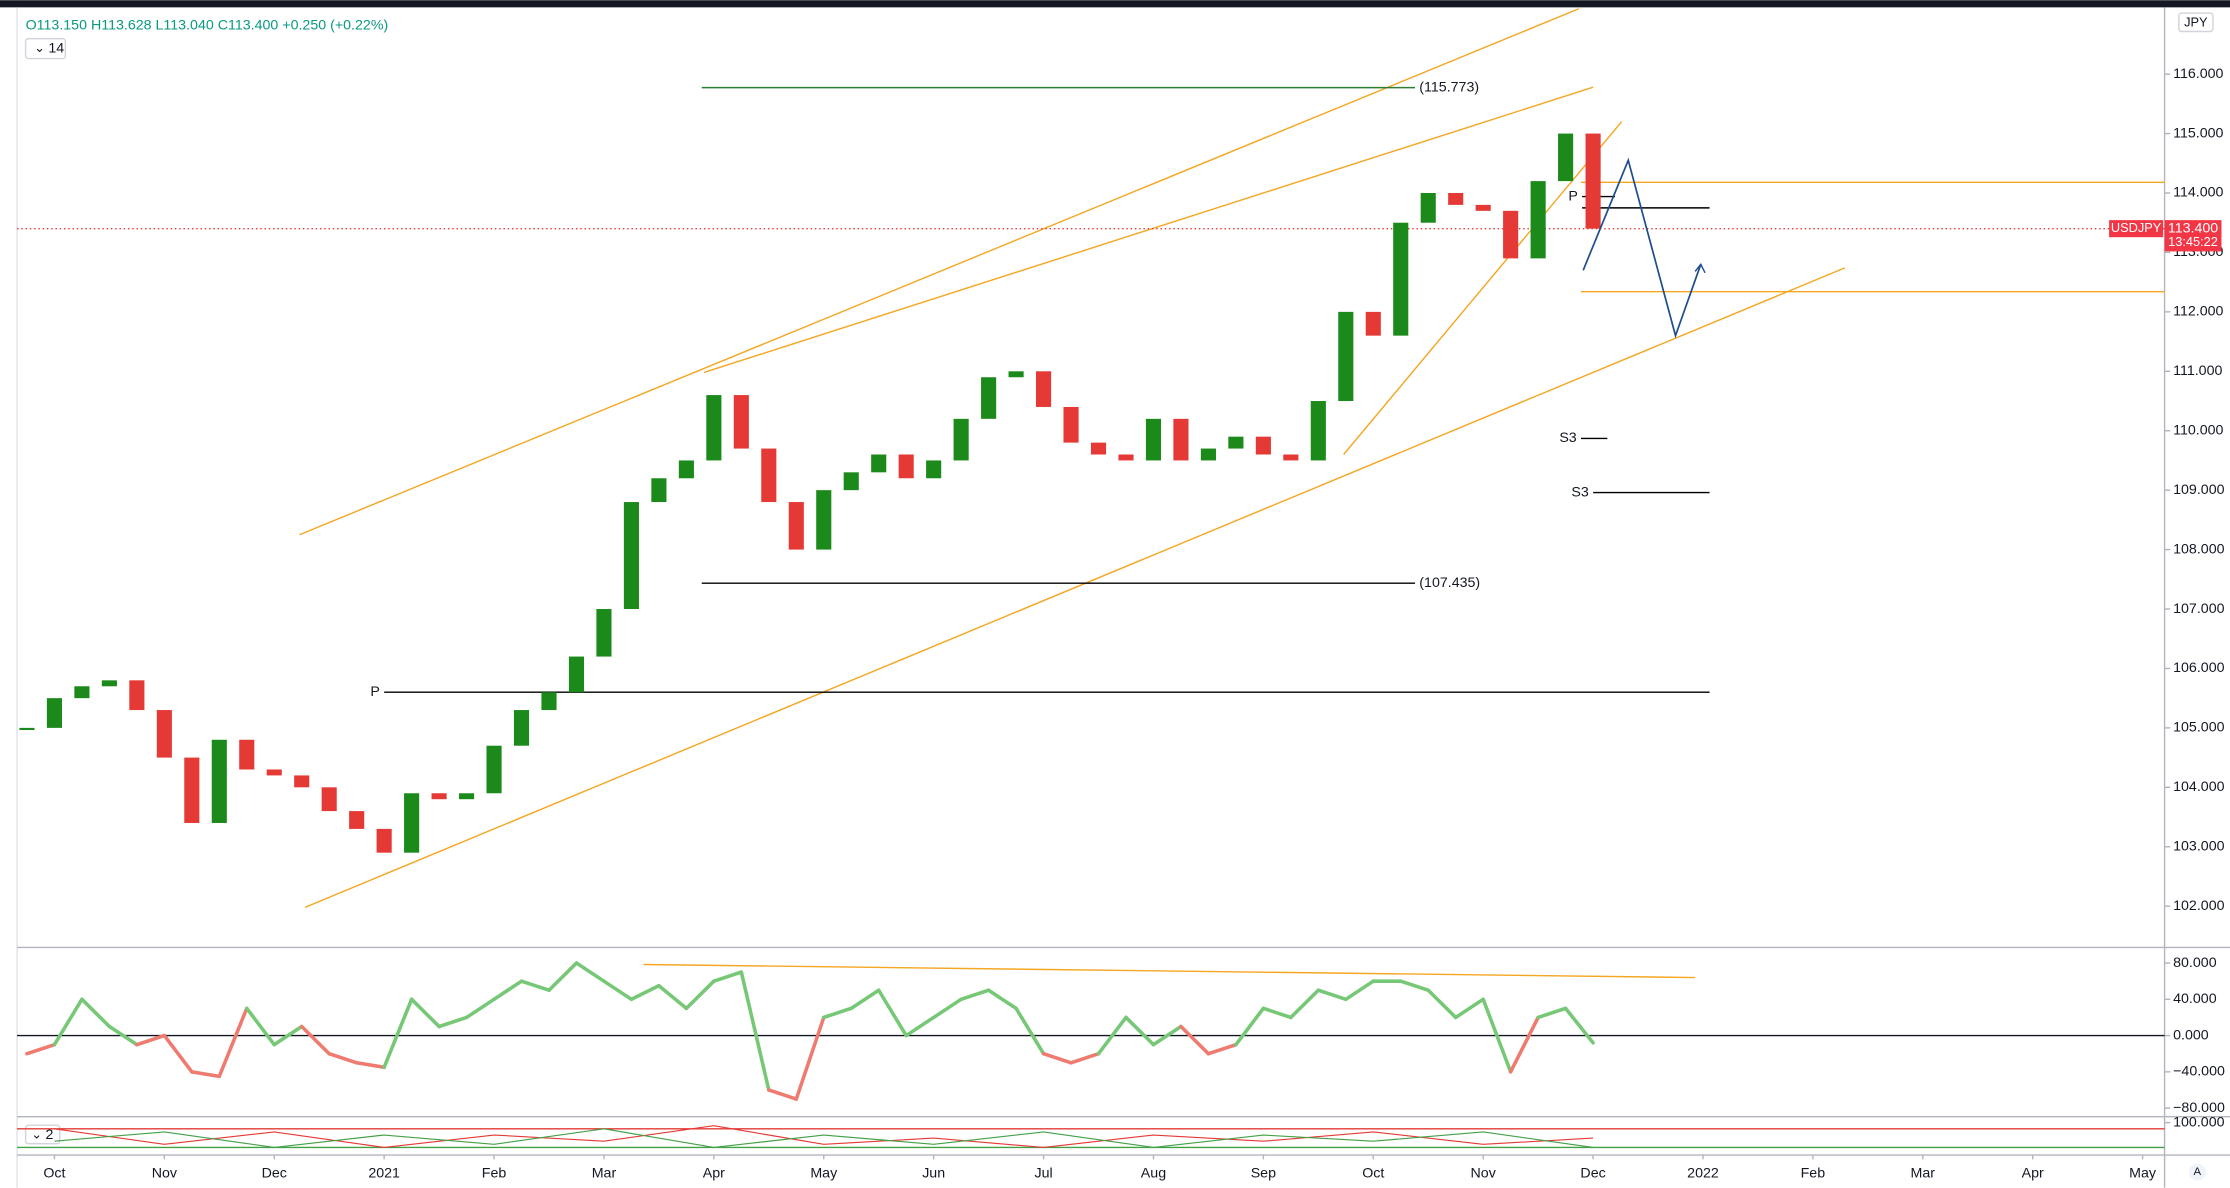 This screenshot has width=2230, height=1188. Describe the element at coordinates (2198, 906) in the screenshot. I see `y-tick-label: 102.000` at that location.